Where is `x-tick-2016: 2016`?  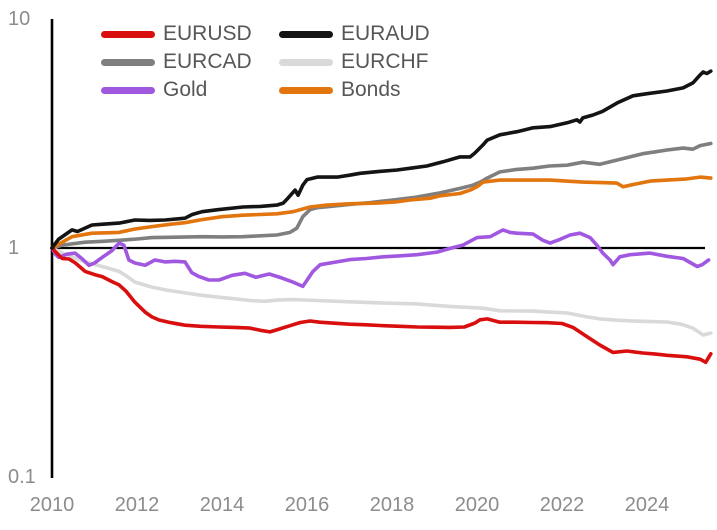 x-tick-2016: 2016 is located at coordinates (307, 505).